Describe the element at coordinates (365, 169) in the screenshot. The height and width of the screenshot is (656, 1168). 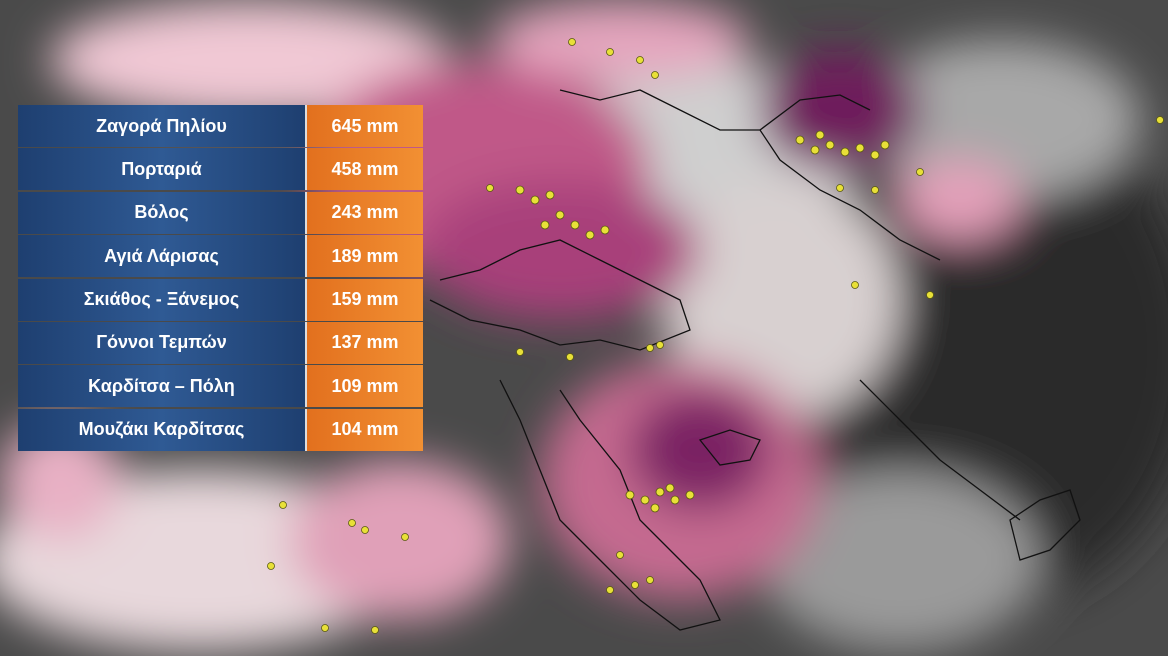
I see `rainfall-amount: 458 mm` at that location.